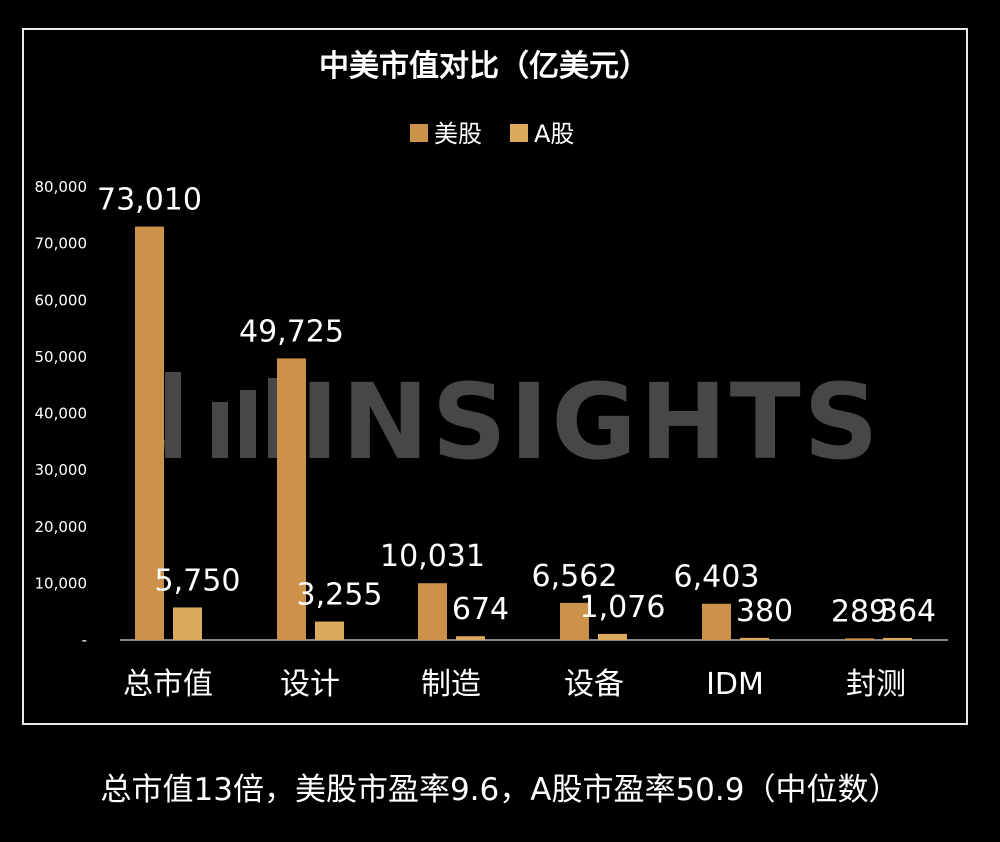  Describe the element at coordinates (61, 300) in the screenshot. I see `y-tick-label: 60,000` at that location.